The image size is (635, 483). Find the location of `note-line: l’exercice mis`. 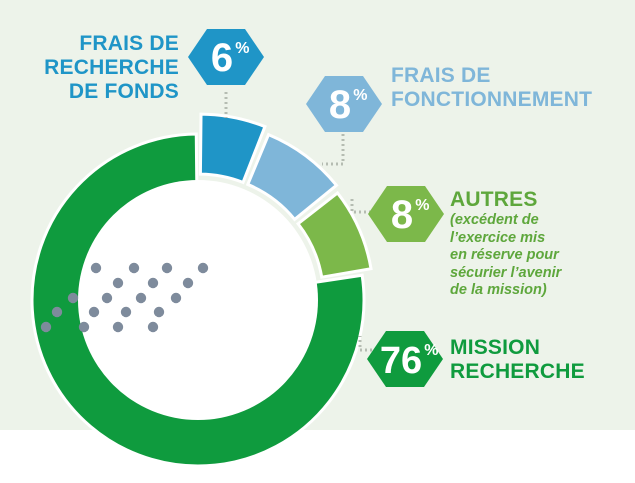

note-line: l’exercice mis is located at coordinates (498, 237).